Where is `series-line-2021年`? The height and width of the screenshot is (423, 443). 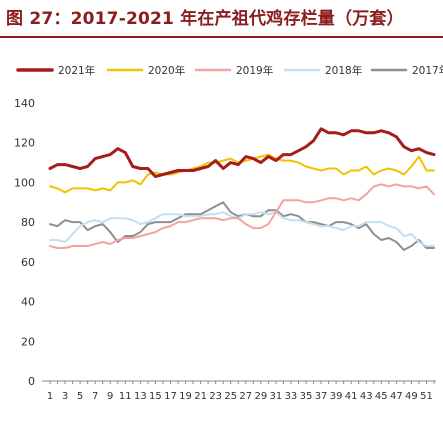 series-line-2021年 is located at coordinates (242, 152).